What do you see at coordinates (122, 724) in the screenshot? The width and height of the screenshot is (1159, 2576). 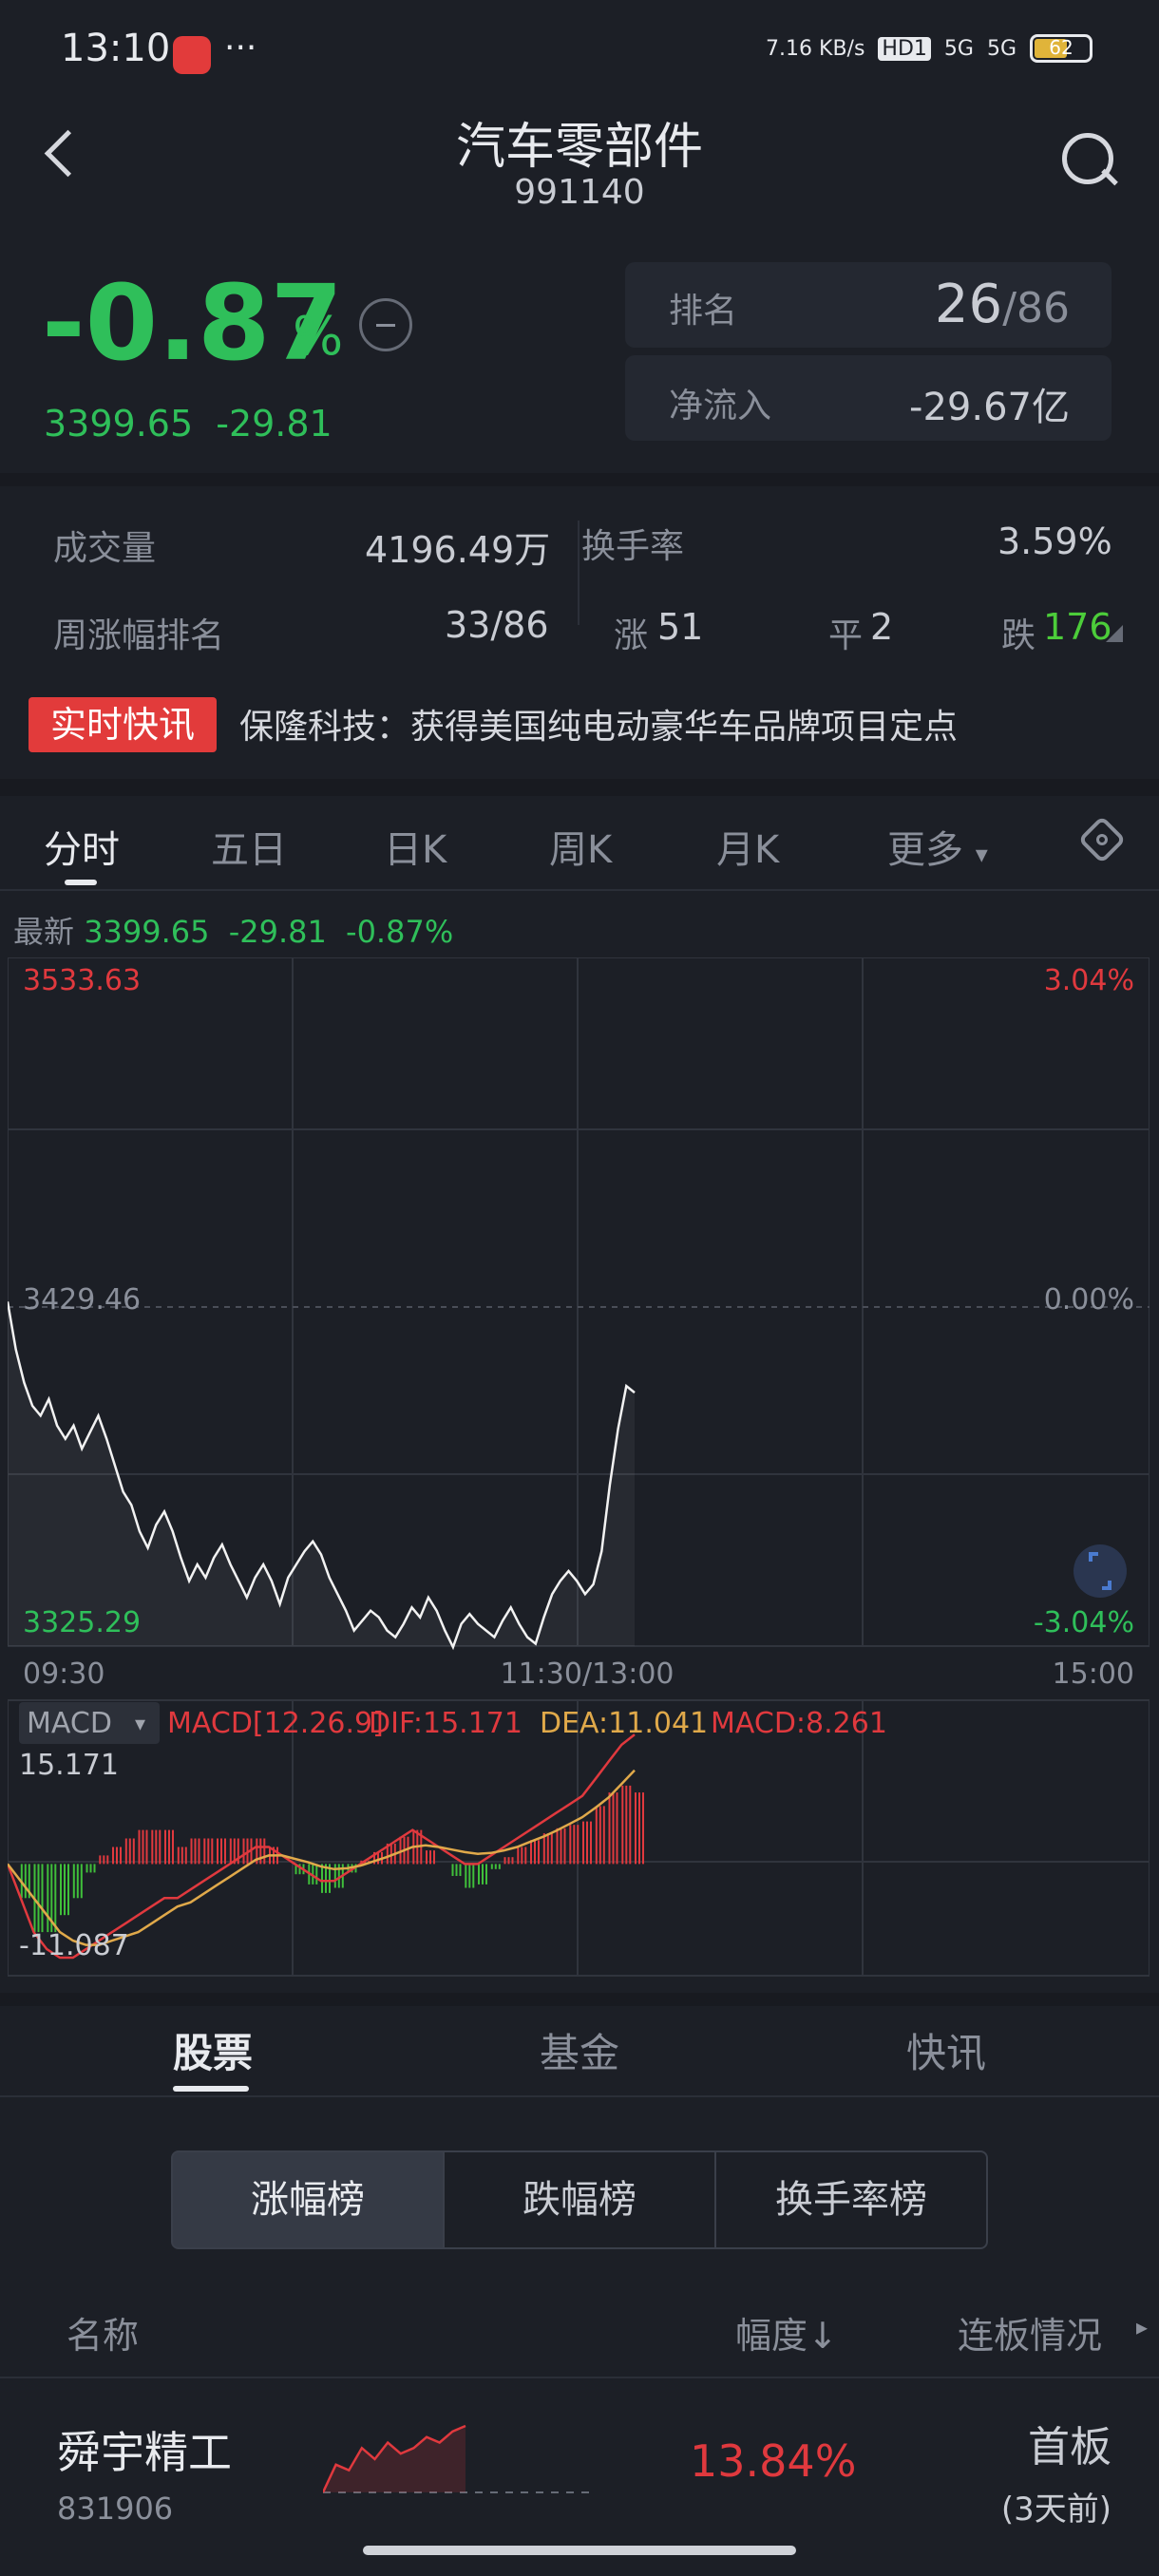 I see `news-badge: 实时快讯` at bounding box center [122, 724].